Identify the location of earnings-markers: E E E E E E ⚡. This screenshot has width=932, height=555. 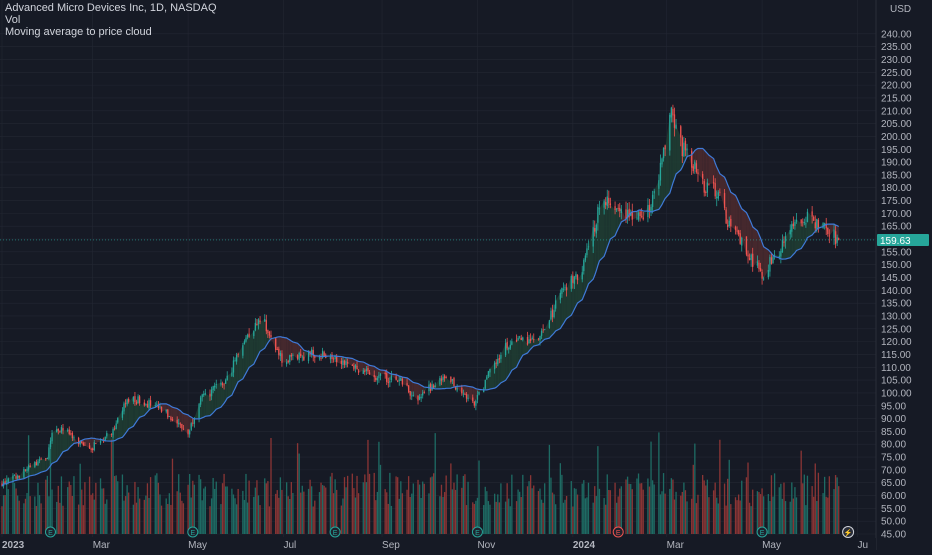
(449, 532).